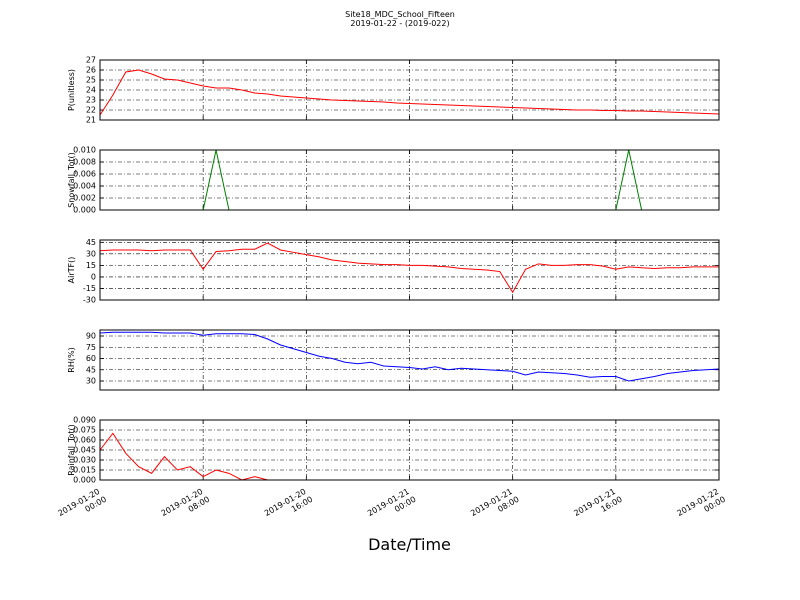 The width and height of the screenshot is (800, 600). Describe the element at coordinates (84, 470) in the screenshot. I see `y-tick-label: 0.015` at that location.